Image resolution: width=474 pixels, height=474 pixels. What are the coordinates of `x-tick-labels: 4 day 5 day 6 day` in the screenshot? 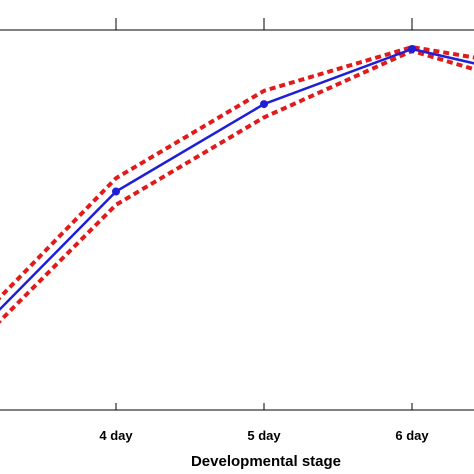 It's located at (264, 435).